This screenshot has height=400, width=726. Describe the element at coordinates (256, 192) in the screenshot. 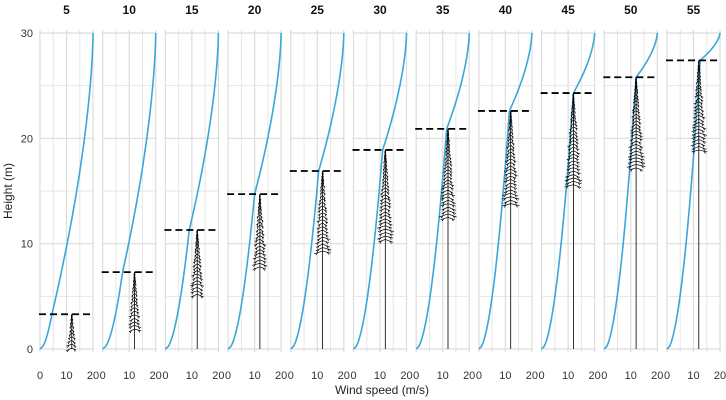

I see `panel-20: 20 0 10 20` at that location.